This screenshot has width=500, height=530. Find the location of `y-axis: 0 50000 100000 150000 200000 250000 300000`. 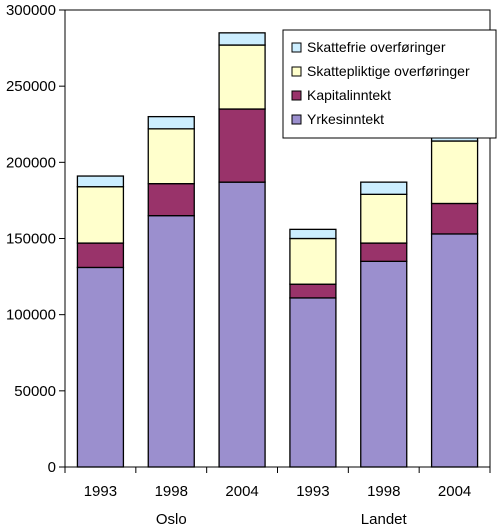

y-axis: 0 50000 100000 150000 200000 250000 300000 is located at coordinates (35, 239).